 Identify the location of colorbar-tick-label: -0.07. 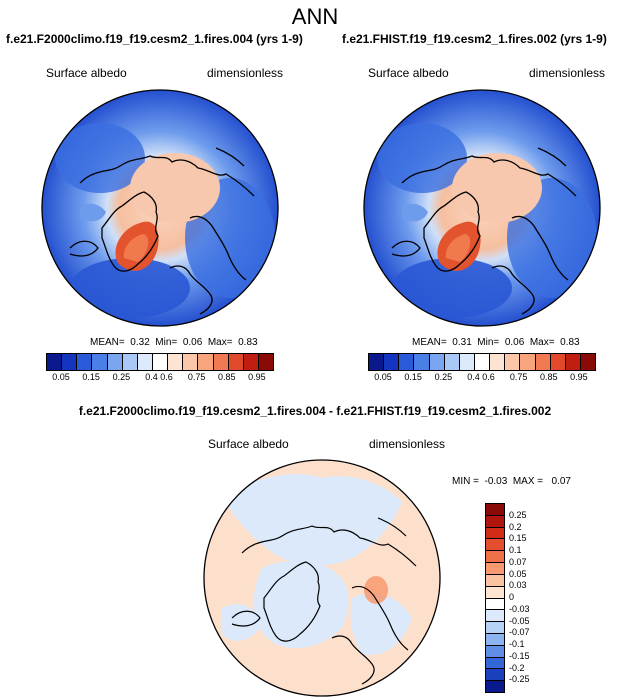
(519, 632).